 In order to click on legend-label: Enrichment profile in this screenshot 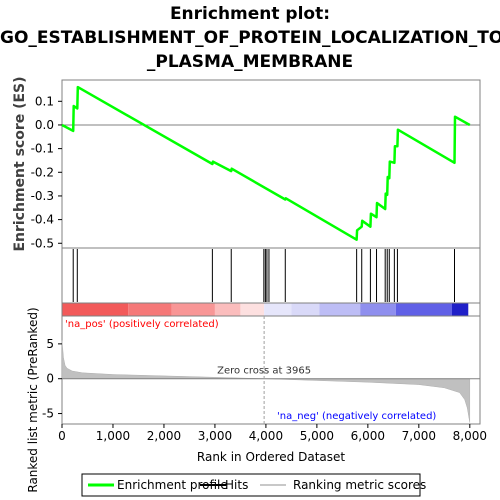, I will do `click(172, 485)`.